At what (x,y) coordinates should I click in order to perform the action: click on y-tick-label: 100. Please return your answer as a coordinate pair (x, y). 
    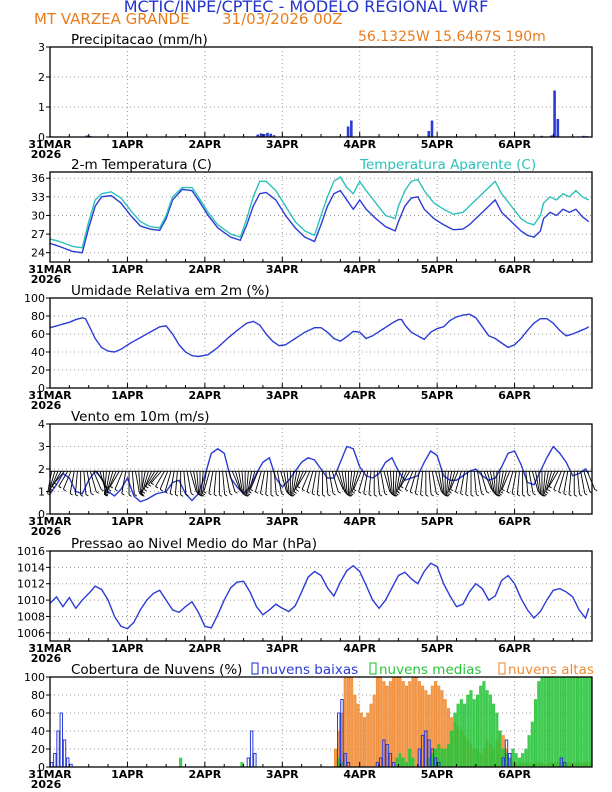
    Looking at the image, I should click on (34, 677).